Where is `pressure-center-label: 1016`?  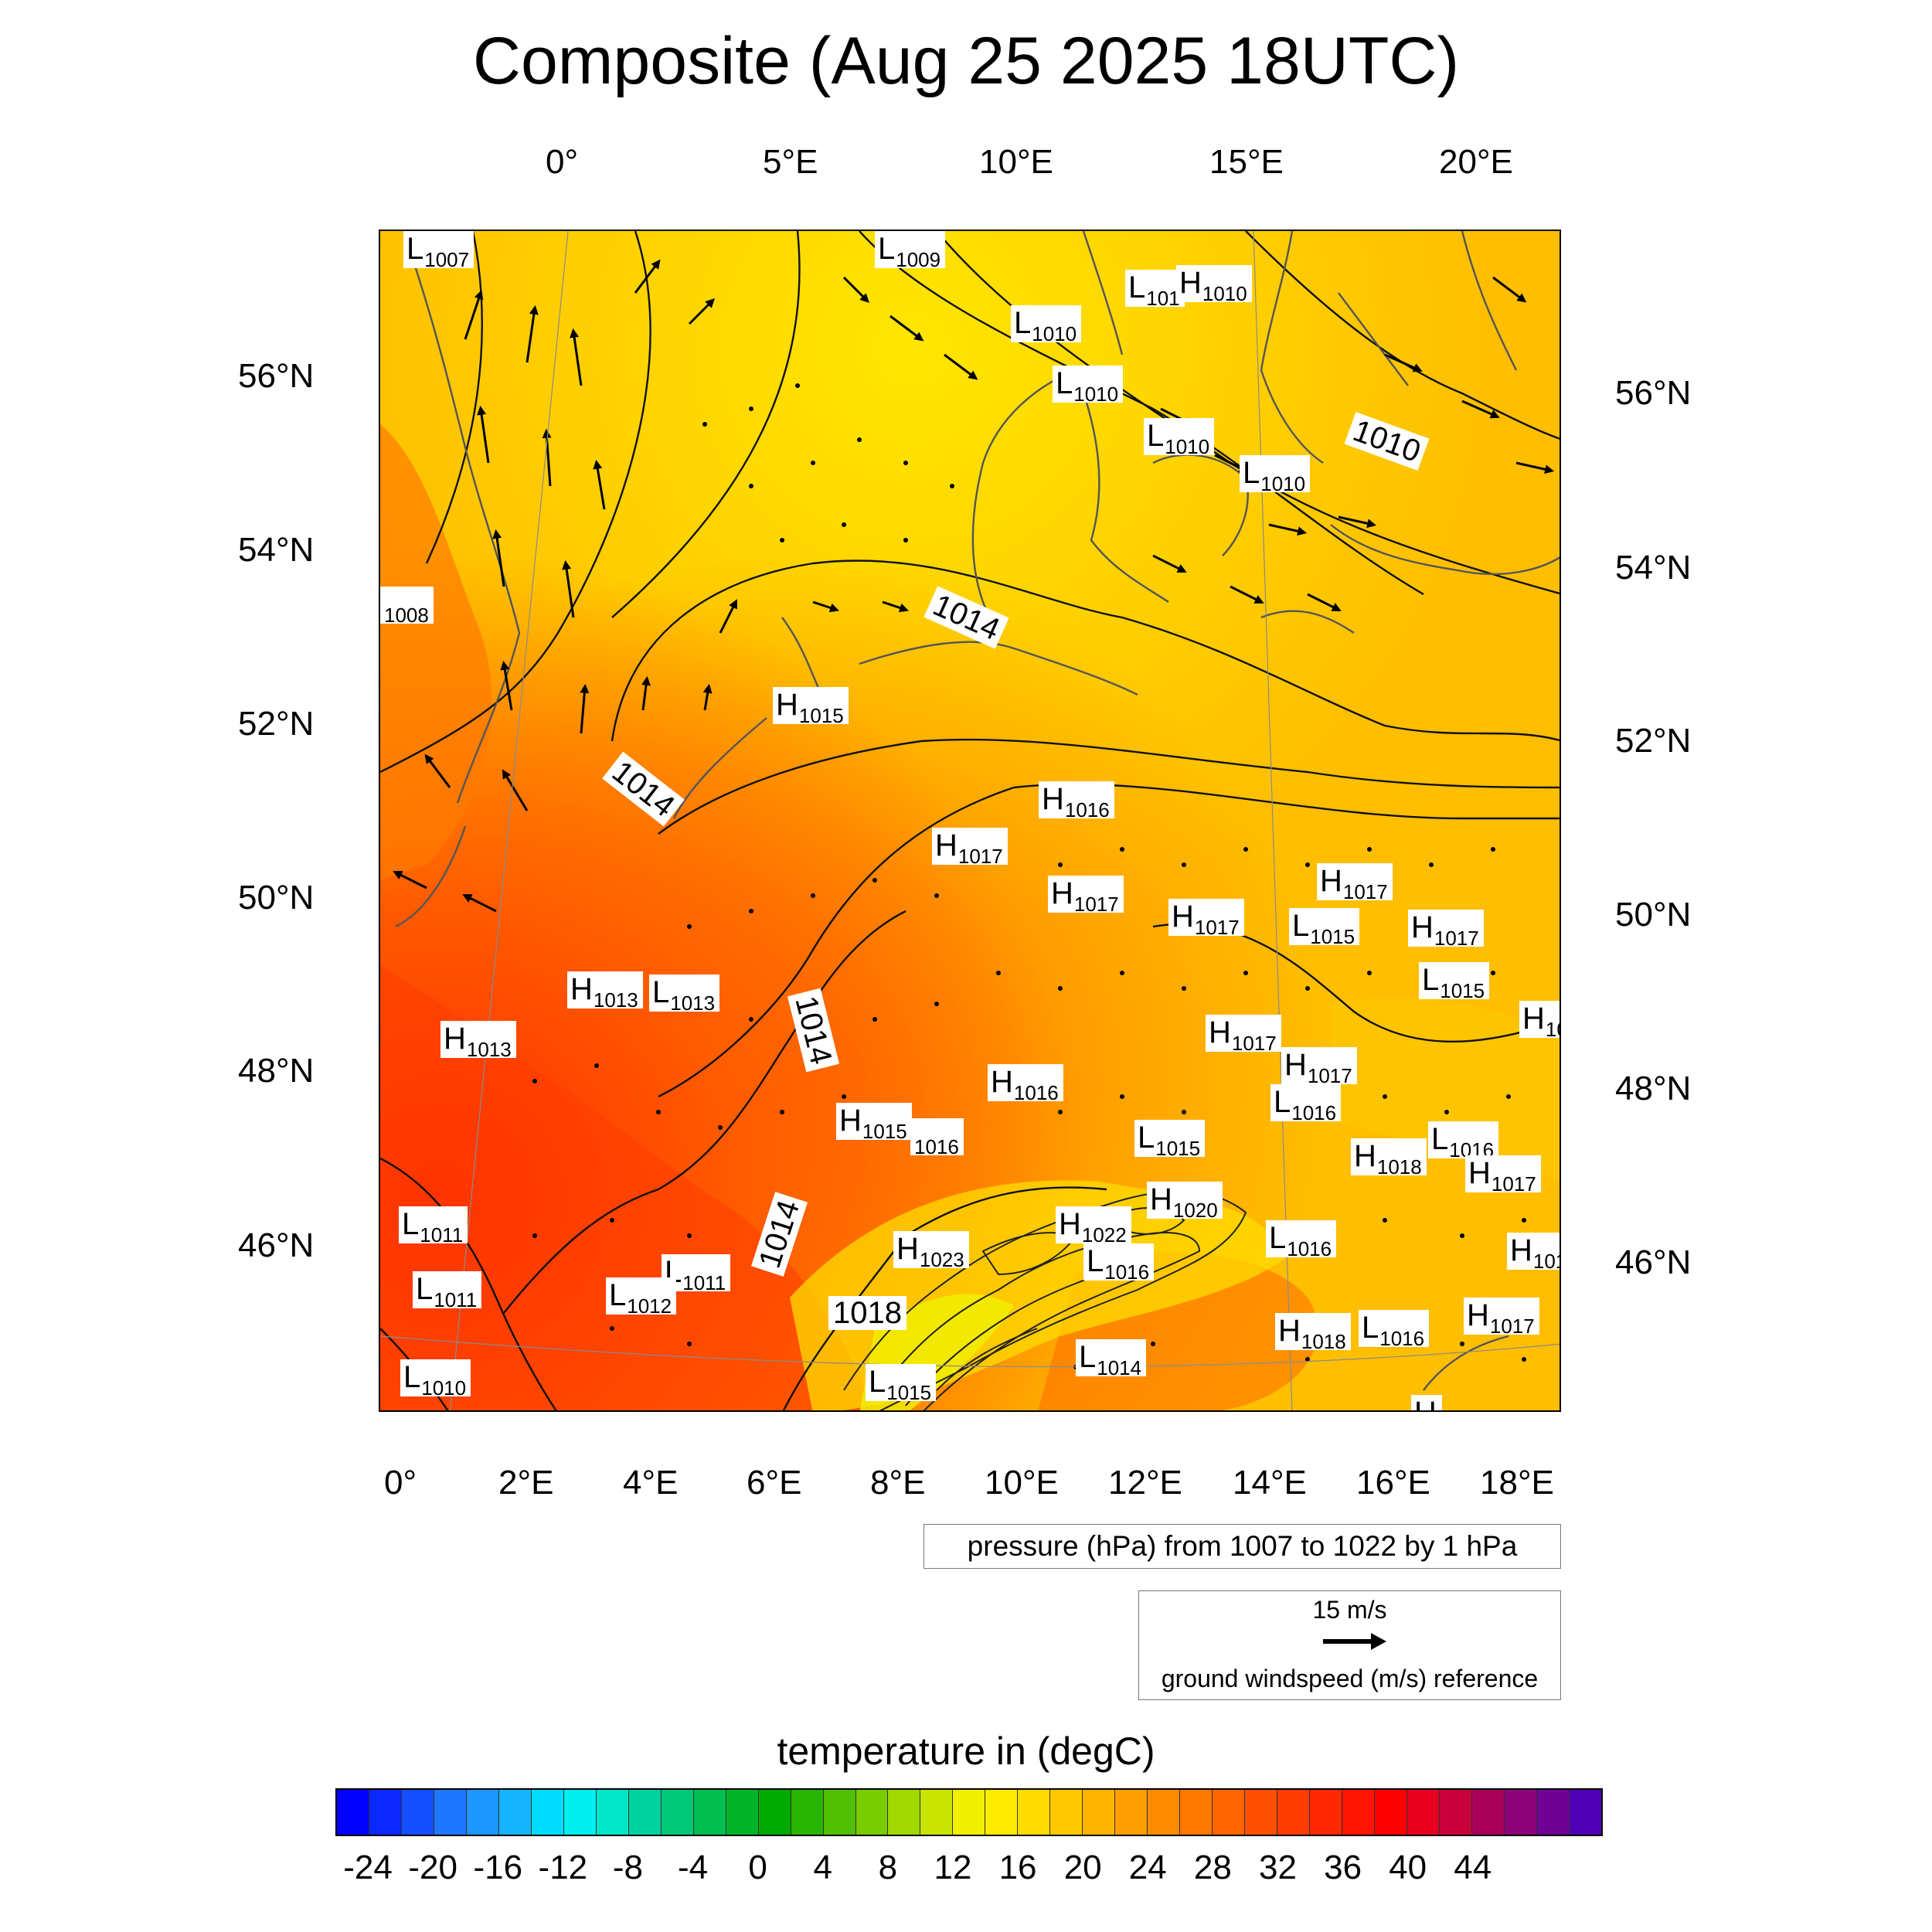 pressure-center-label: 1016 is located at coordinates (937, 1137).